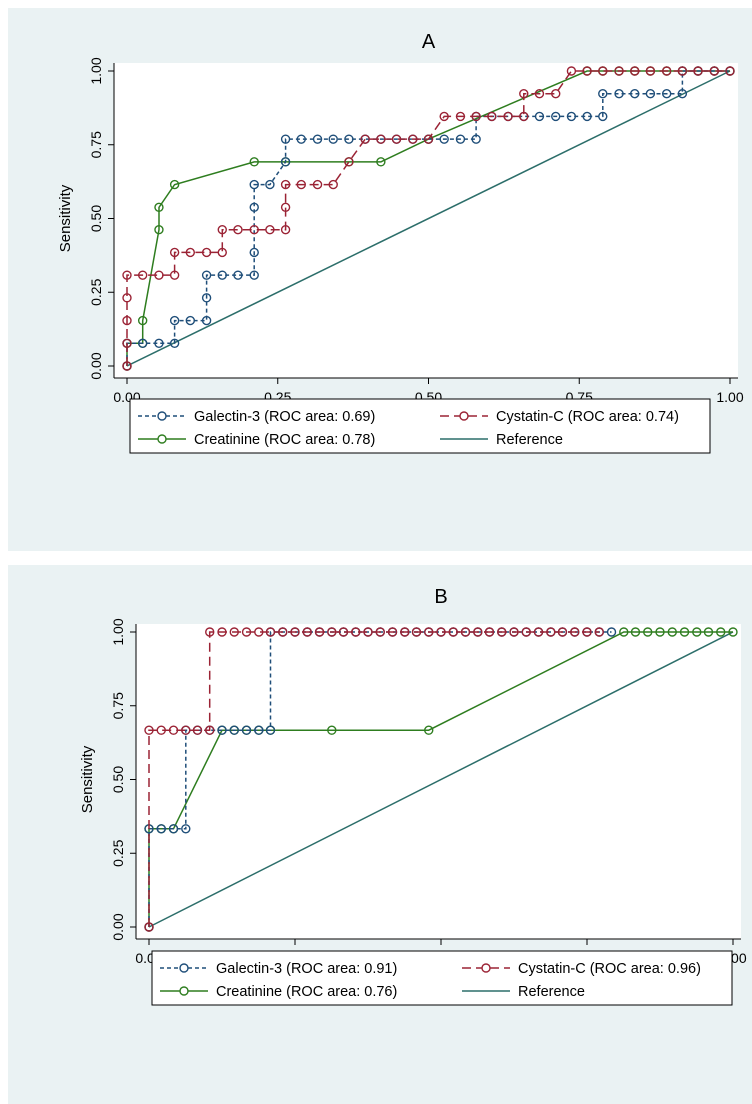 Image resolution: width=752 pixels, height=1104 pixels. Describe the element at coordinates (440, 597) in the screenshot. I see `chart-title: B` at that location.